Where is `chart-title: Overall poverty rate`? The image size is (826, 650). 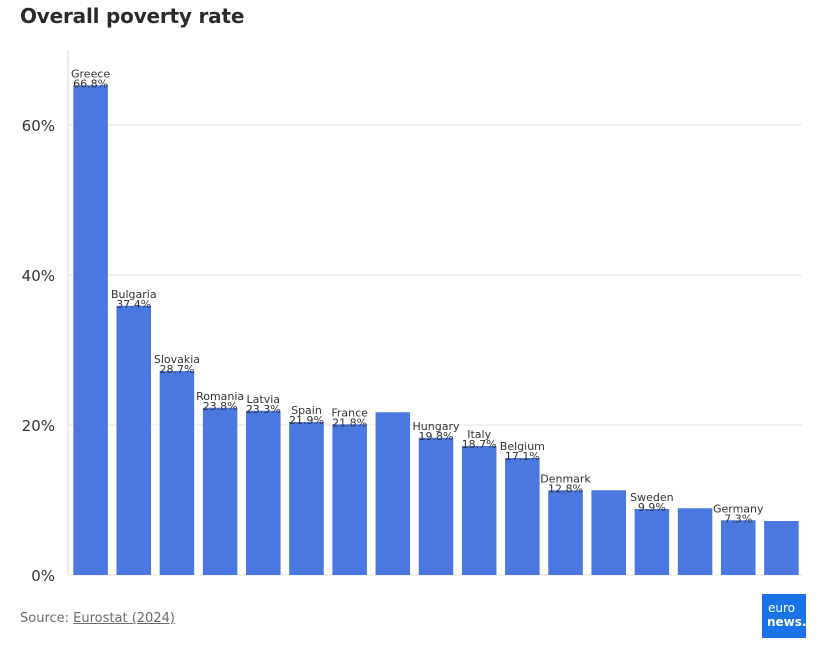
chart-title: Overall poverty rate is located at coordinates (132, 16).